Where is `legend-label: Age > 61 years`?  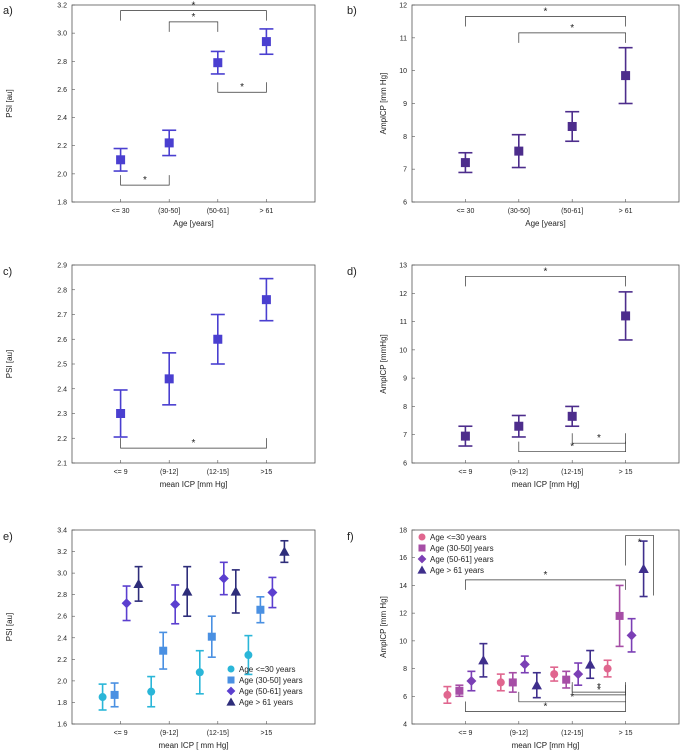 legend-label: Age > 61 years is located at coordinates (457, 570).